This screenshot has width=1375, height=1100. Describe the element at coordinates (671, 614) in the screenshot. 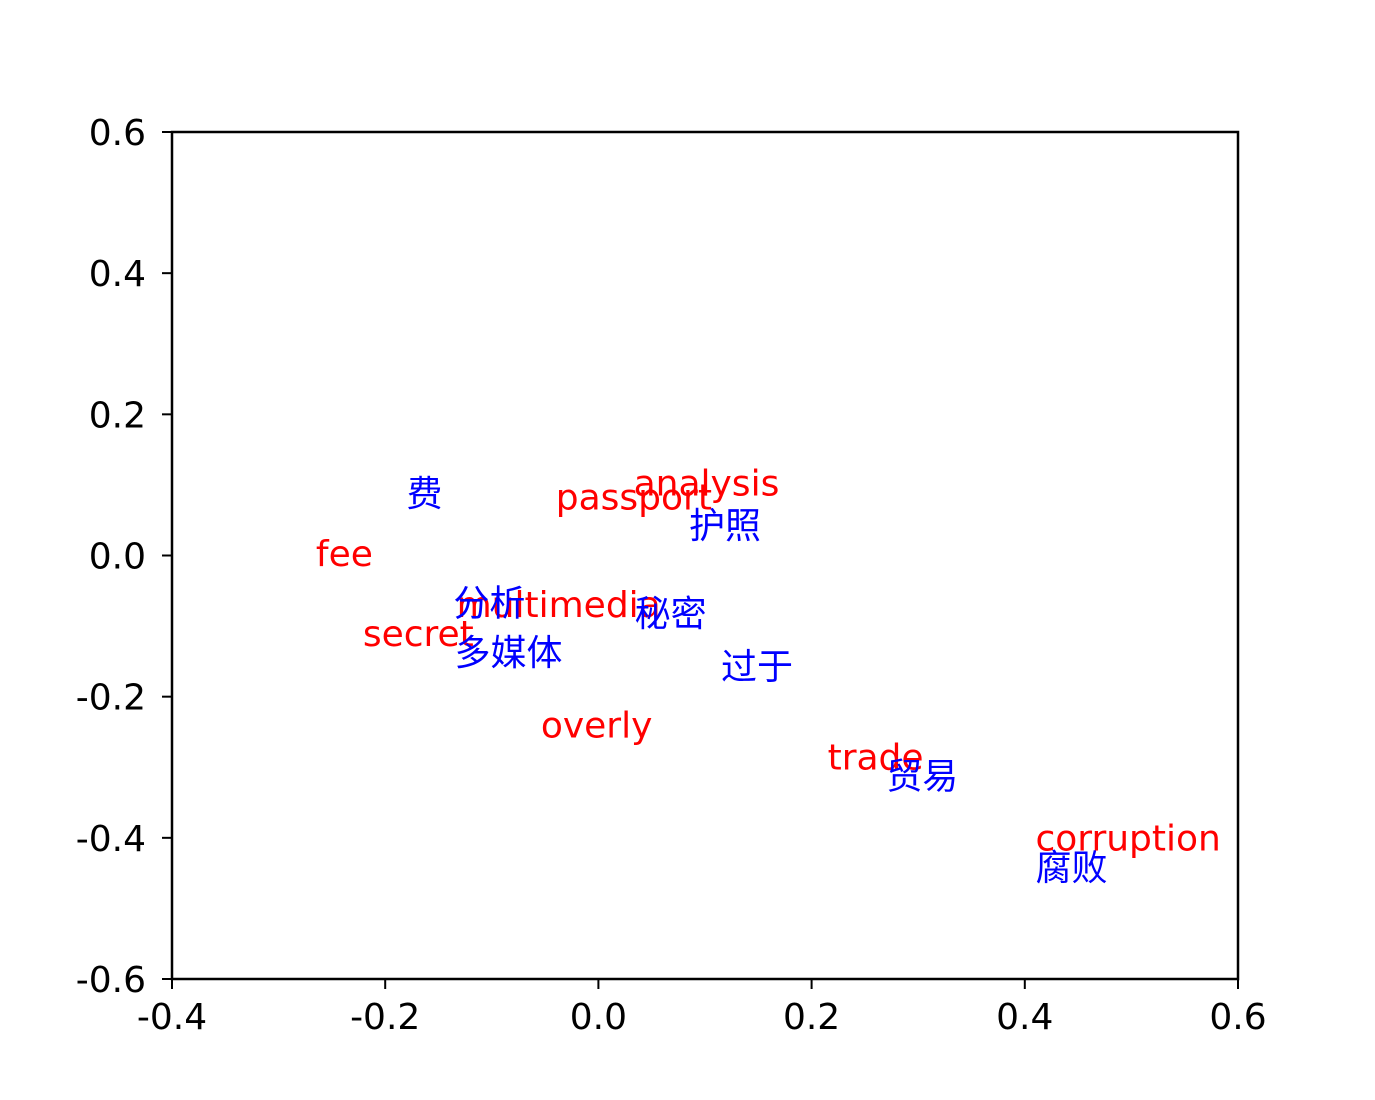

I see `chinese-word-label: 秘密` at that location.